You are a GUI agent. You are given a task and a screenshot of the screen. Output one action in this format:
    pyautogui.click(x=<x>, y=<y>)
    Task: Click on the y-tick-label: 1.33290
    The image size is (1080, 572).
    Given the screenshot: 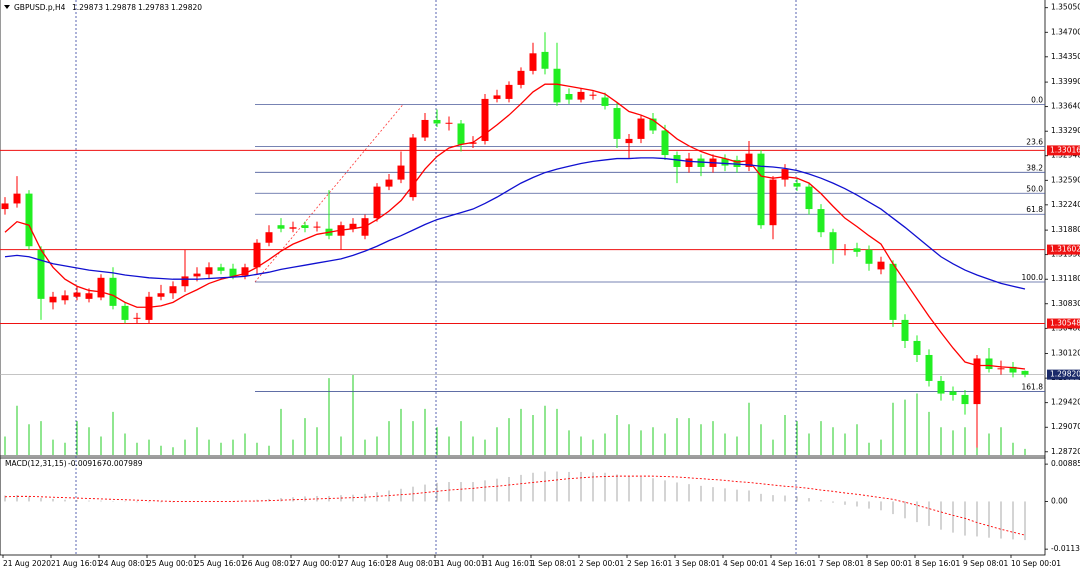 What is the action you would take?
    pyautogui.click(x=1065, y=130)
    